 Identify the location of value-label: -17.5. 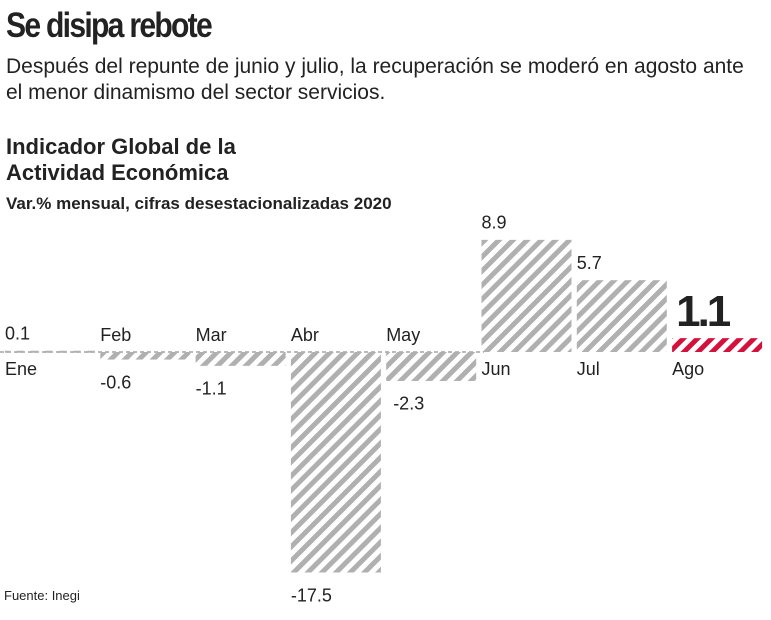
(311, 595).